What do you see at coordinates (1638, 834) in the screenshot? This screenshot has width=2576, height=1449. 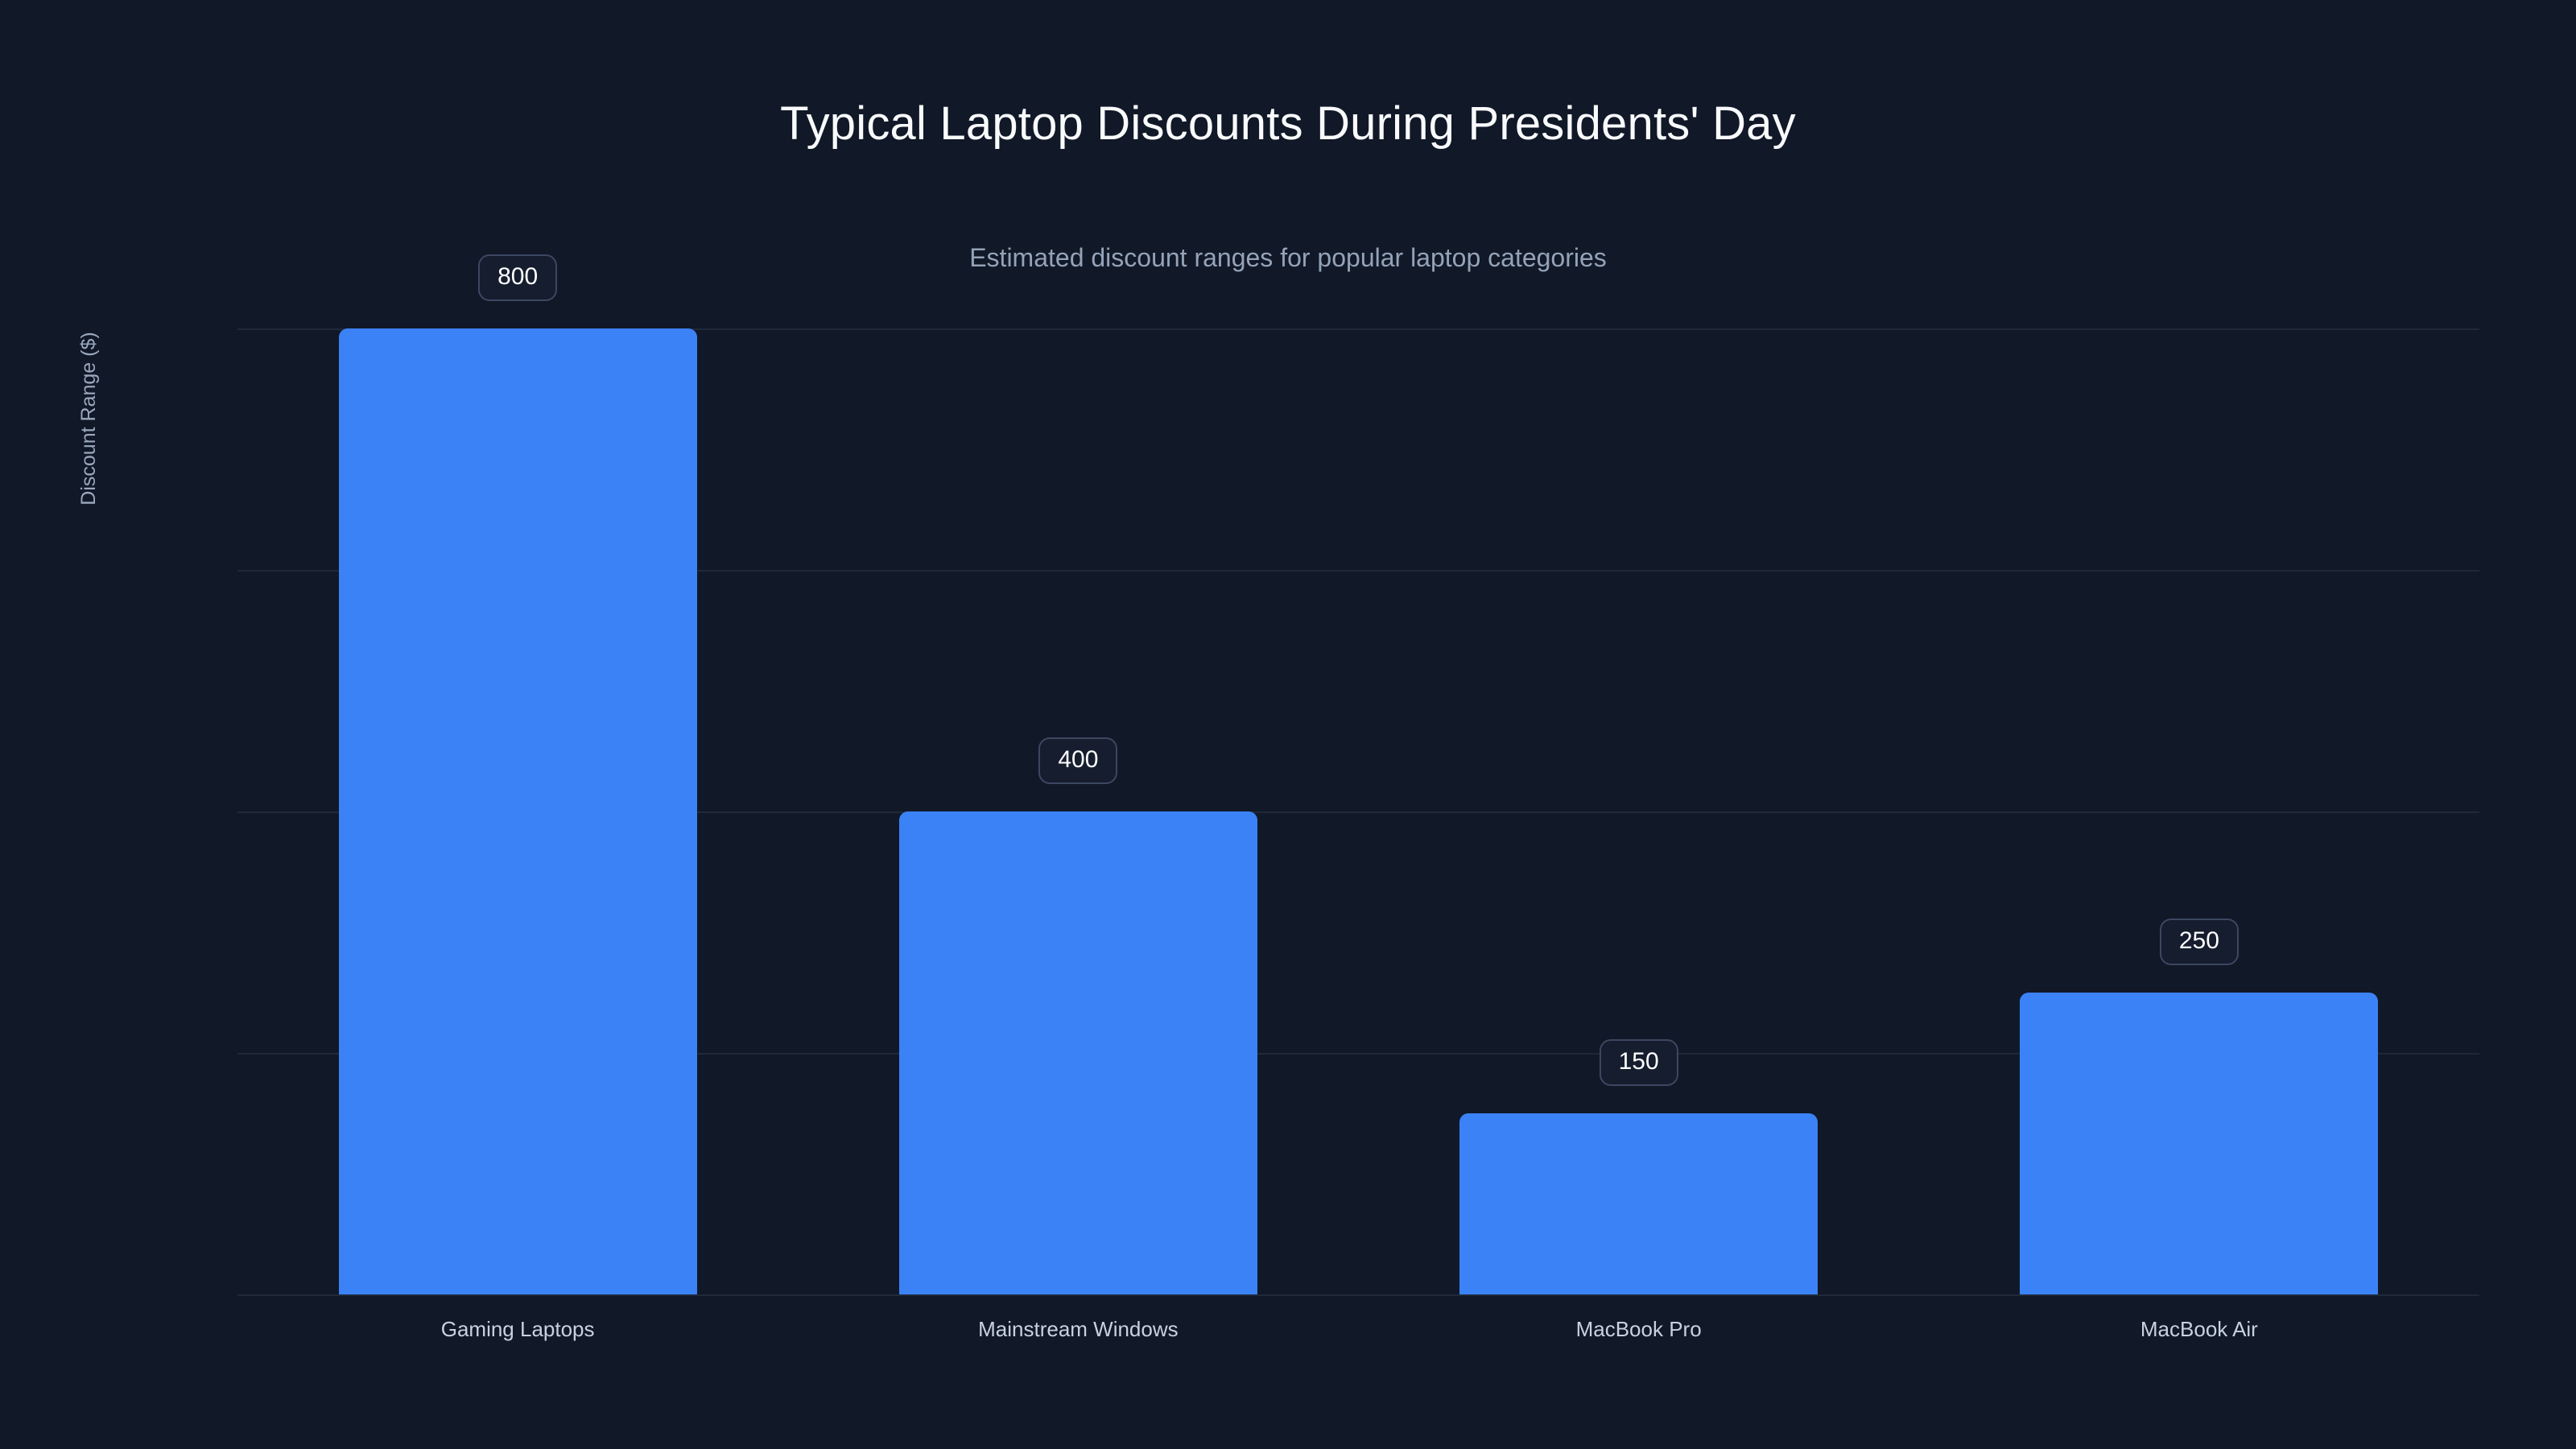 I see `bar-group: 150 MacBook Pro` at bounding box center [1638, 834].